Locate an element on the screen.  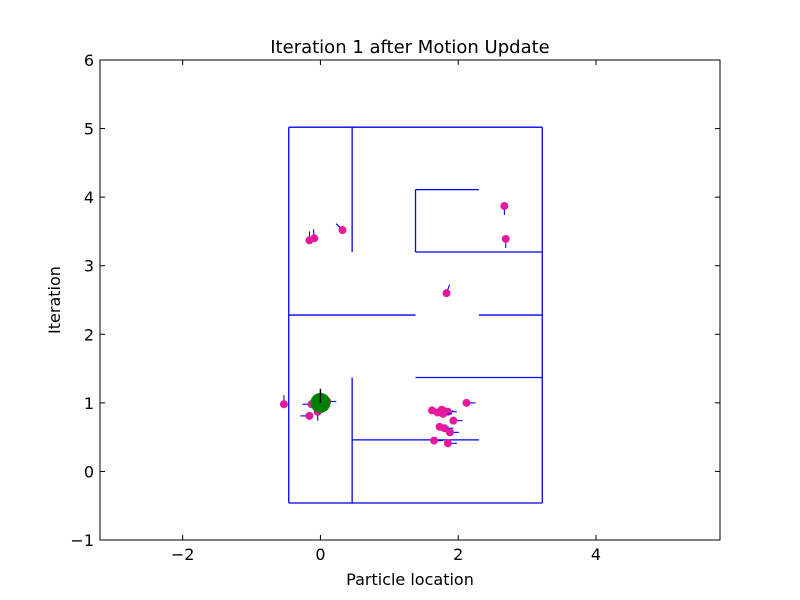
y-tick-3: 2 is located at coordinates (402, 334).